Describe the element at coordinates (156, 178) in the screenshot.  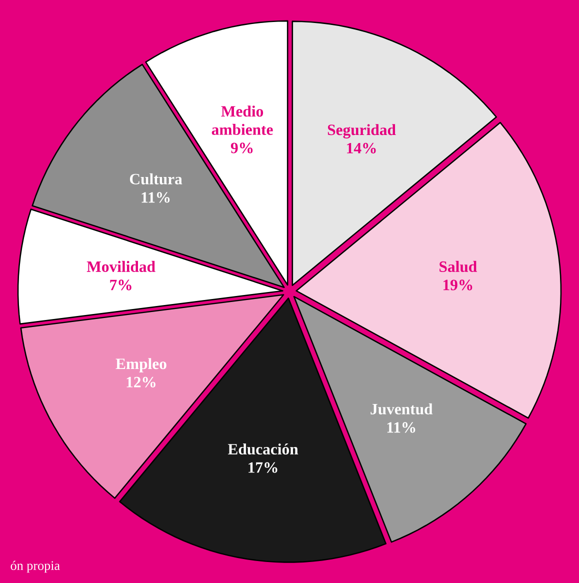
I see `slice-label: Cultura` at that location.